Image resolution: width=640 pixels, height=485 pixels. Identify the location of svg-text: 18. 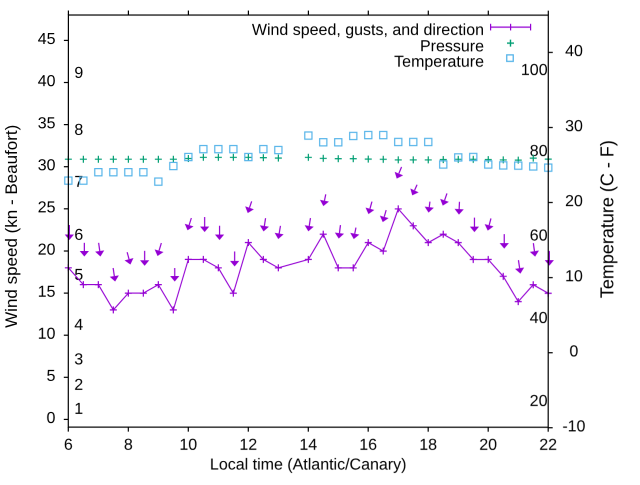
(428, 445).